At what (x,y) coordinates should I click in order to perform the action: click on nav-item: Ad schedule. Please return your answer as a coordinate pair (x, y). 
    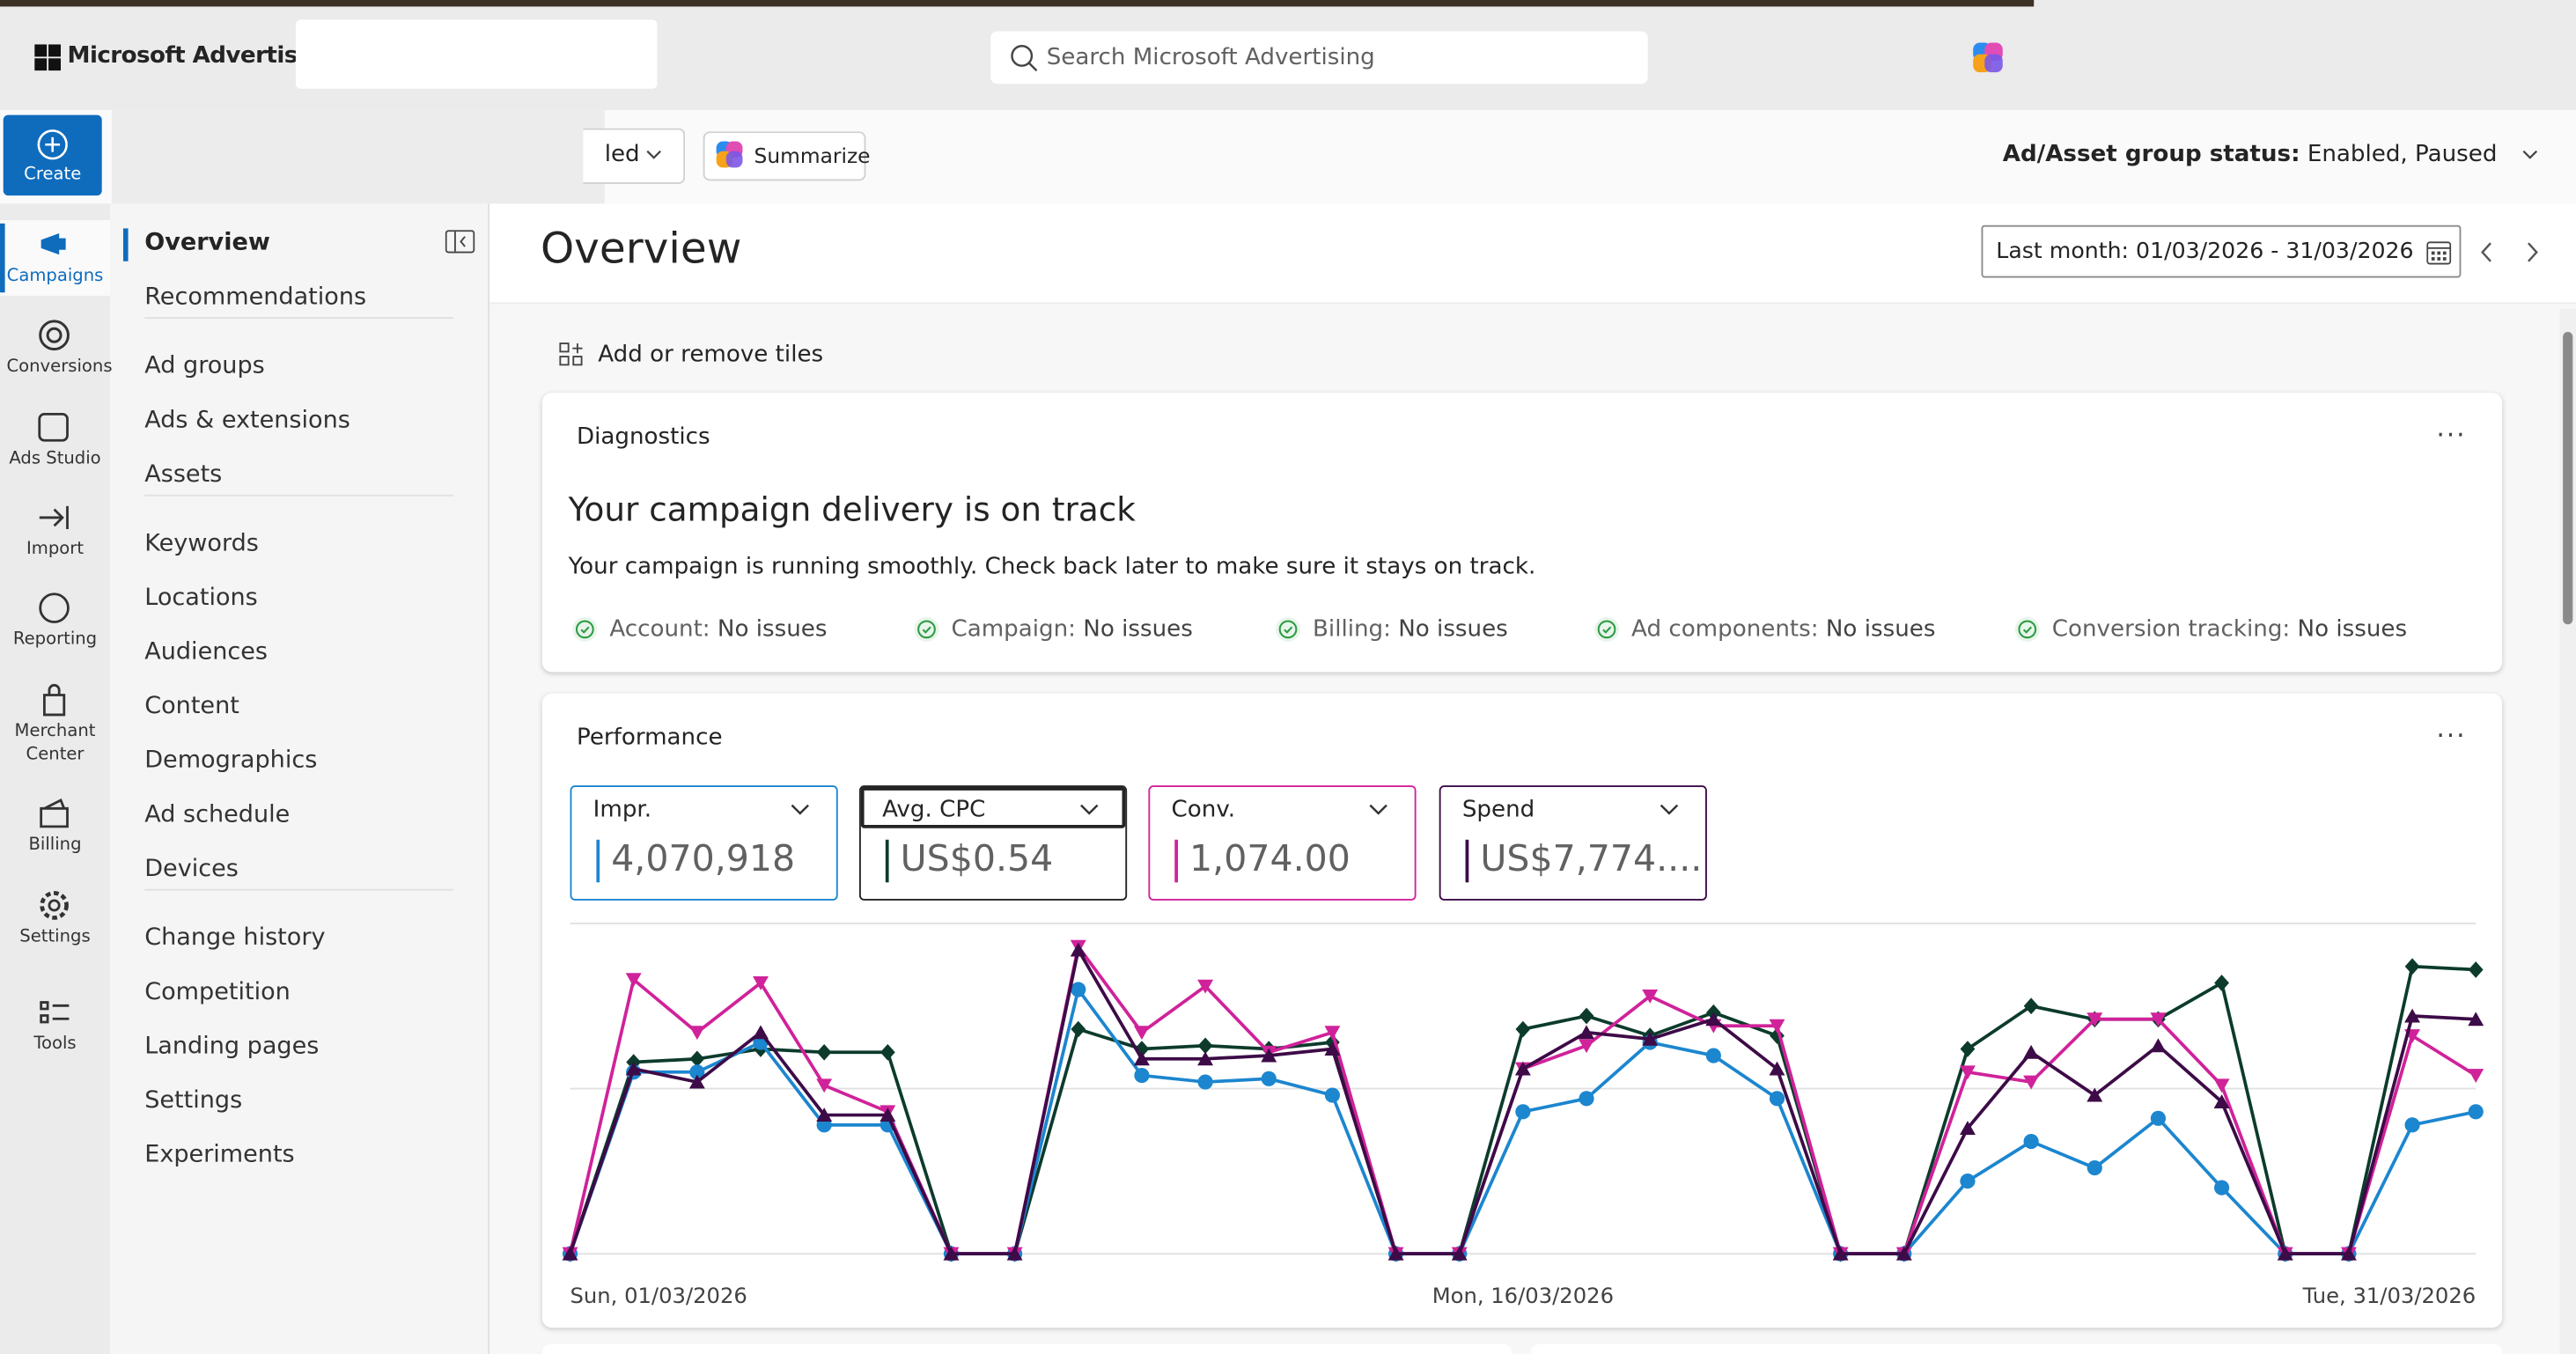
    Looking at the image, I should click on (218, 814).